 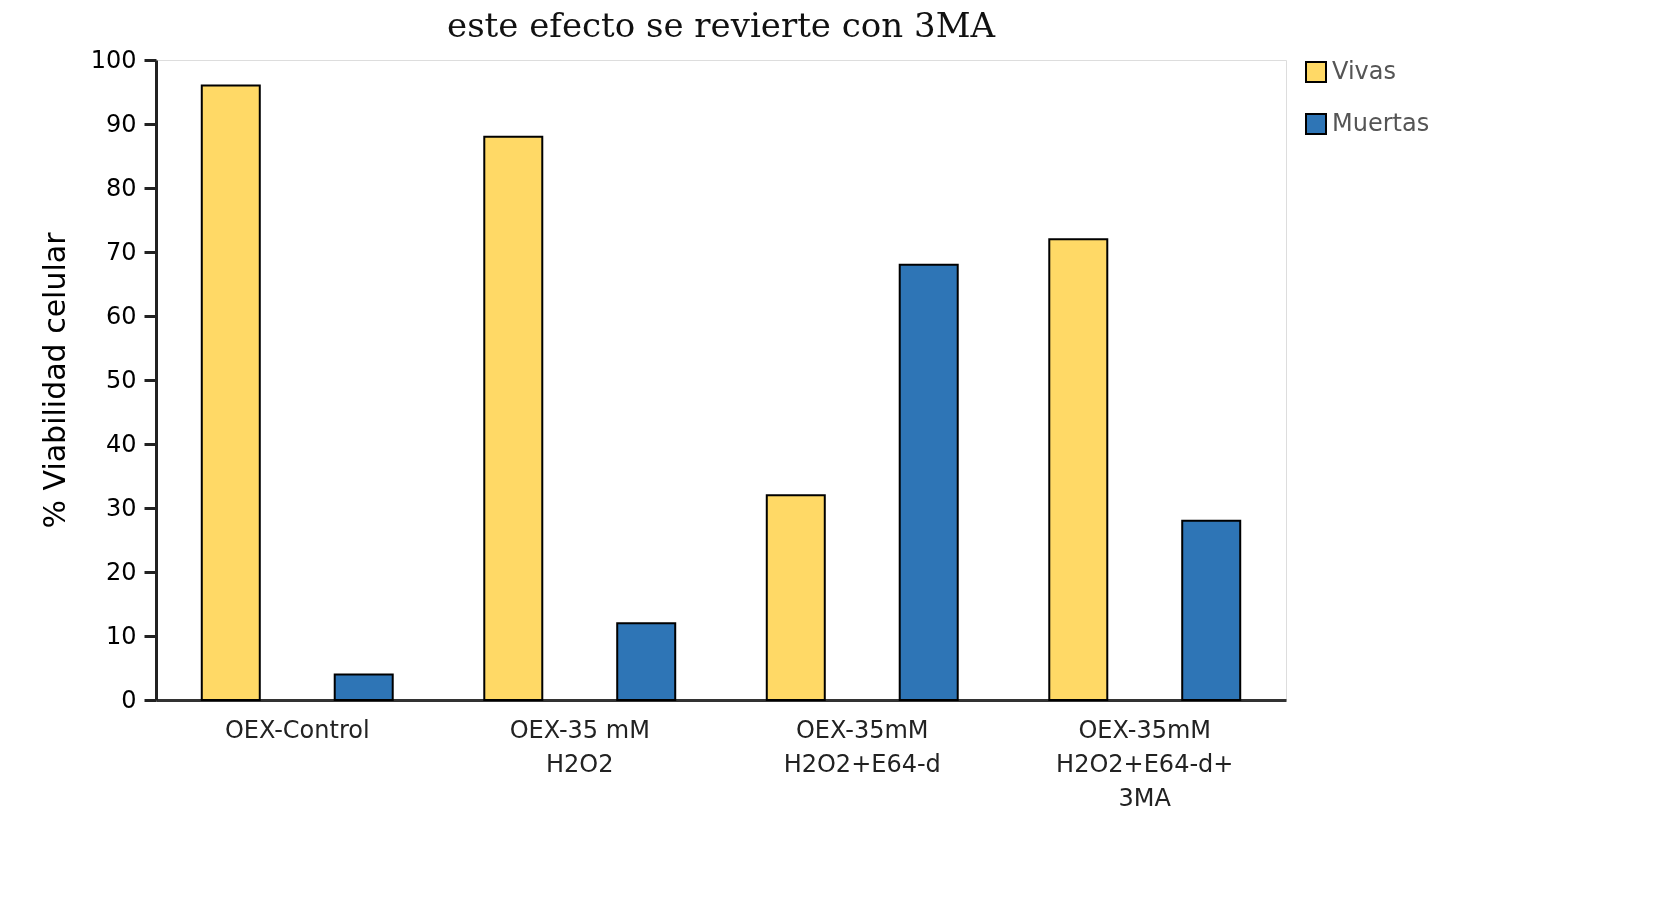 I want to click on x-tick-label: OEX-Control, so click(x=297, y=729).